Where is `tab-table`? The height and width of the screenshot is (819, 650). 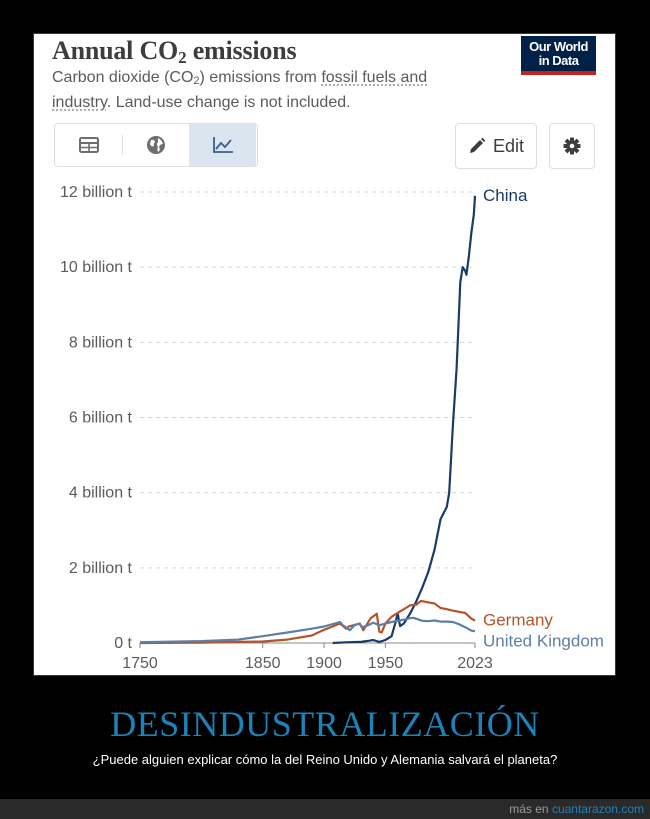
tab-table is located at coordinates (88, 145).